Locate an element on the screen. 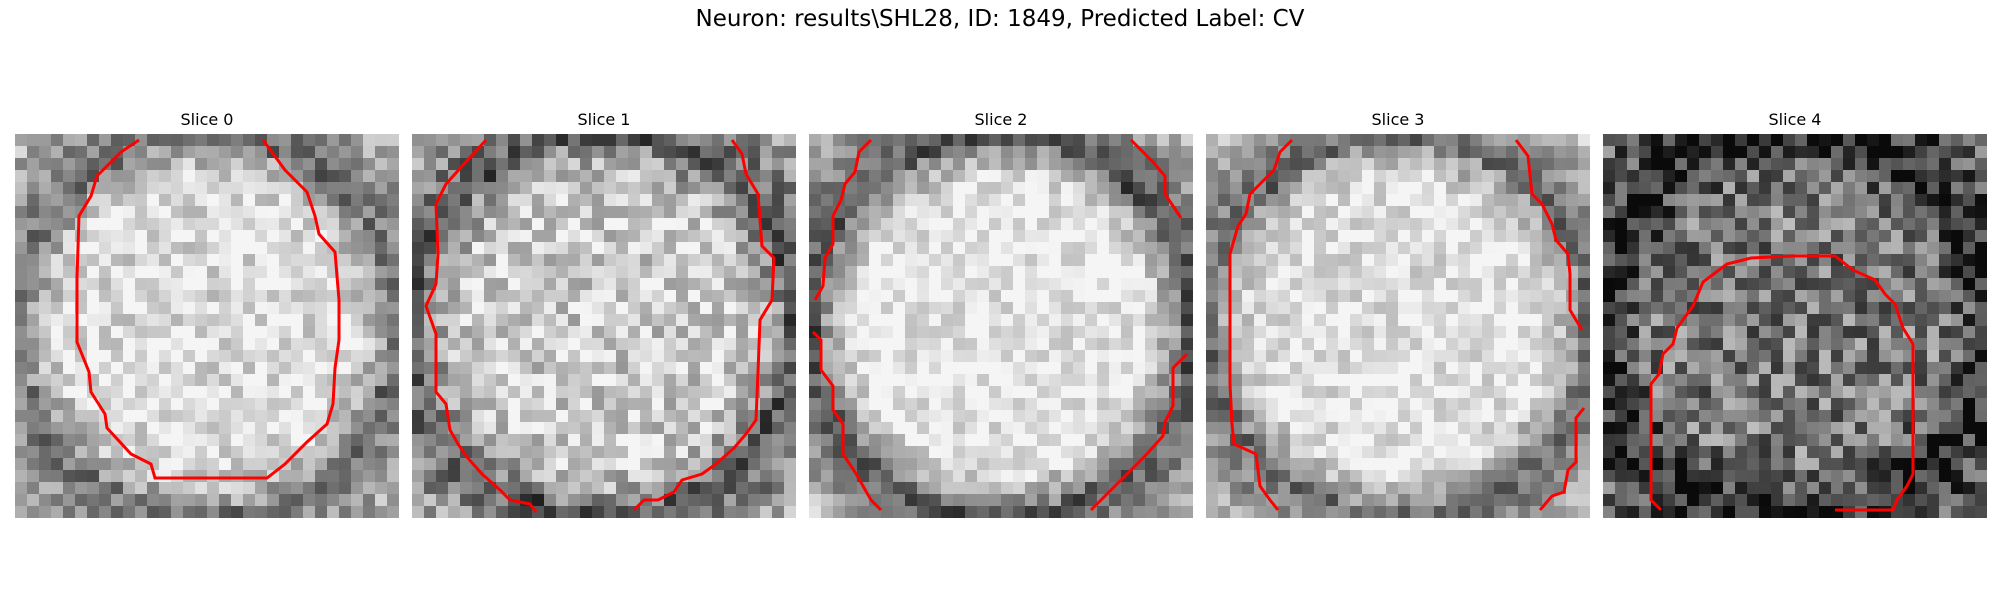  slice-1-panel is located at coordinates (604, 326).